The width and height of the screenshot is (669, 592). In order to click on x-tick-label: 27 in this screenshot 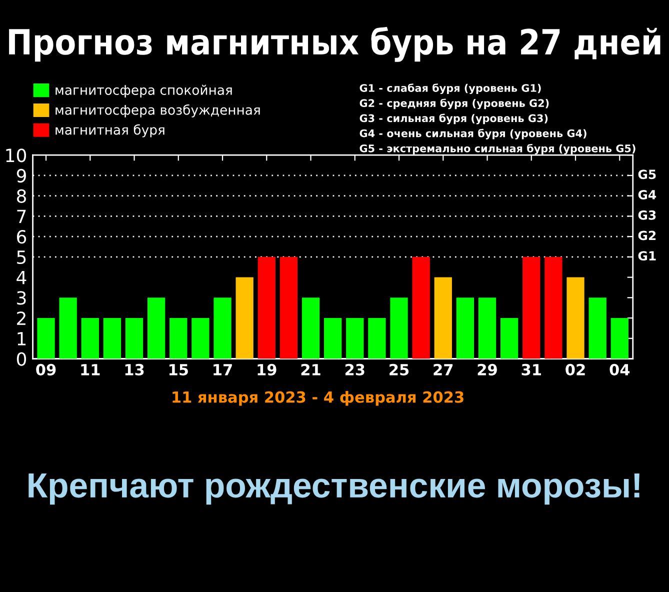, I will do `click(443, 370)`.